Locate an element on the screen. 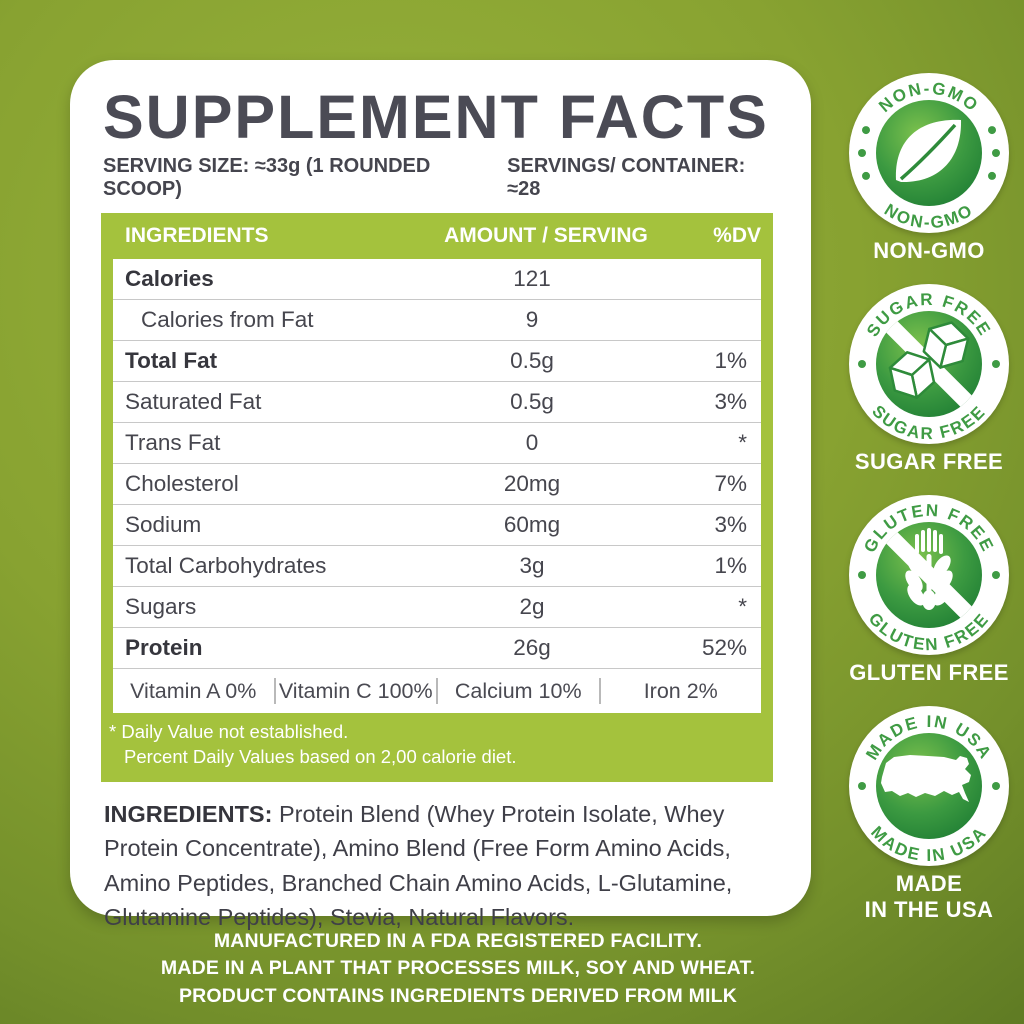 The image size is (1024, 1024). ingredients-label: INGREDIENTS: is located at coordinates (188, 814).